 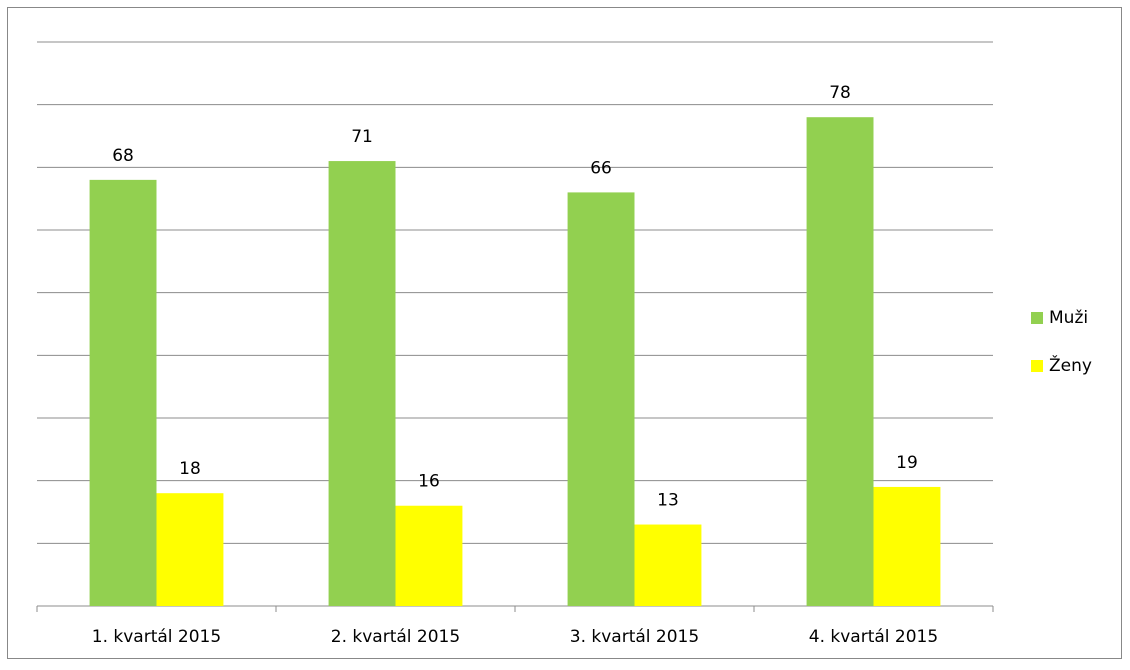 What do you see at coordinates (873, 637) in the screenshot?
I see `x-tick-label: 4. kvartál 2015` at bounding box center [873, 637].